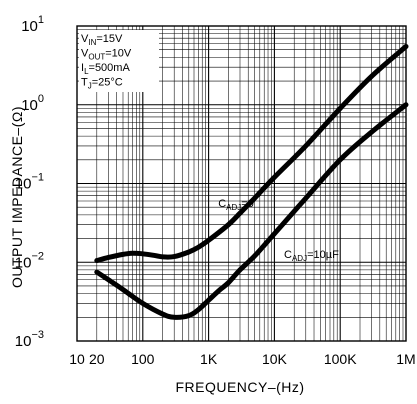 This screenshot has width=417, height=404. Describe the element at coordinates (29, 339) in the screenshot. I see `y-tick-label: 10⁻³` at that location.